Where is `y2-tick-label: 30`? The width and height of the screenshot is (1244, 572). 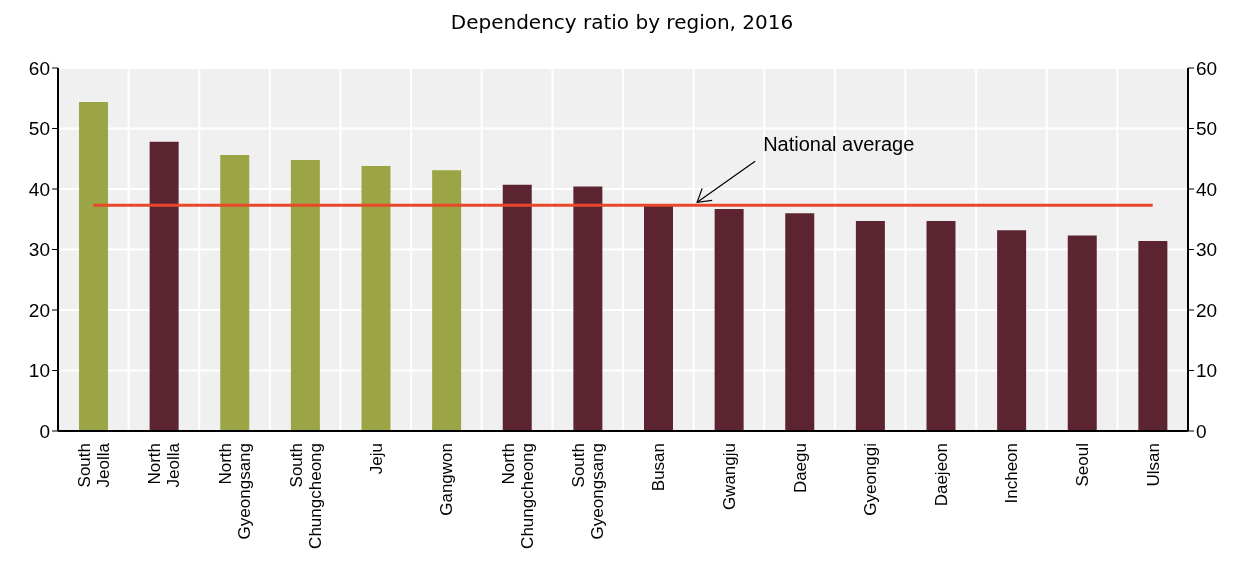
y2-tick-label: 30 is located at coordinates (1207, 250).